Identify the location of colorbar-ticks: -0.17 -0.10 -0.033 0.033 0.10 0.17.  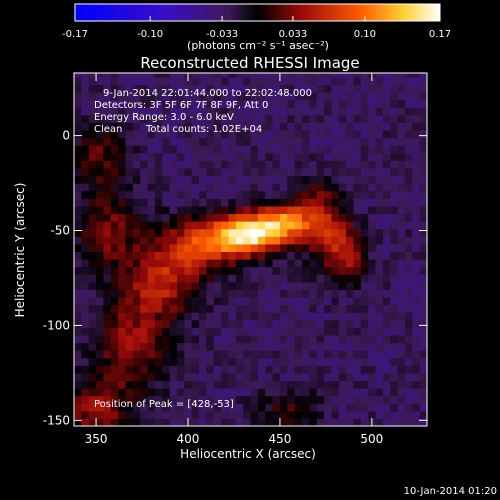
(256, 28).